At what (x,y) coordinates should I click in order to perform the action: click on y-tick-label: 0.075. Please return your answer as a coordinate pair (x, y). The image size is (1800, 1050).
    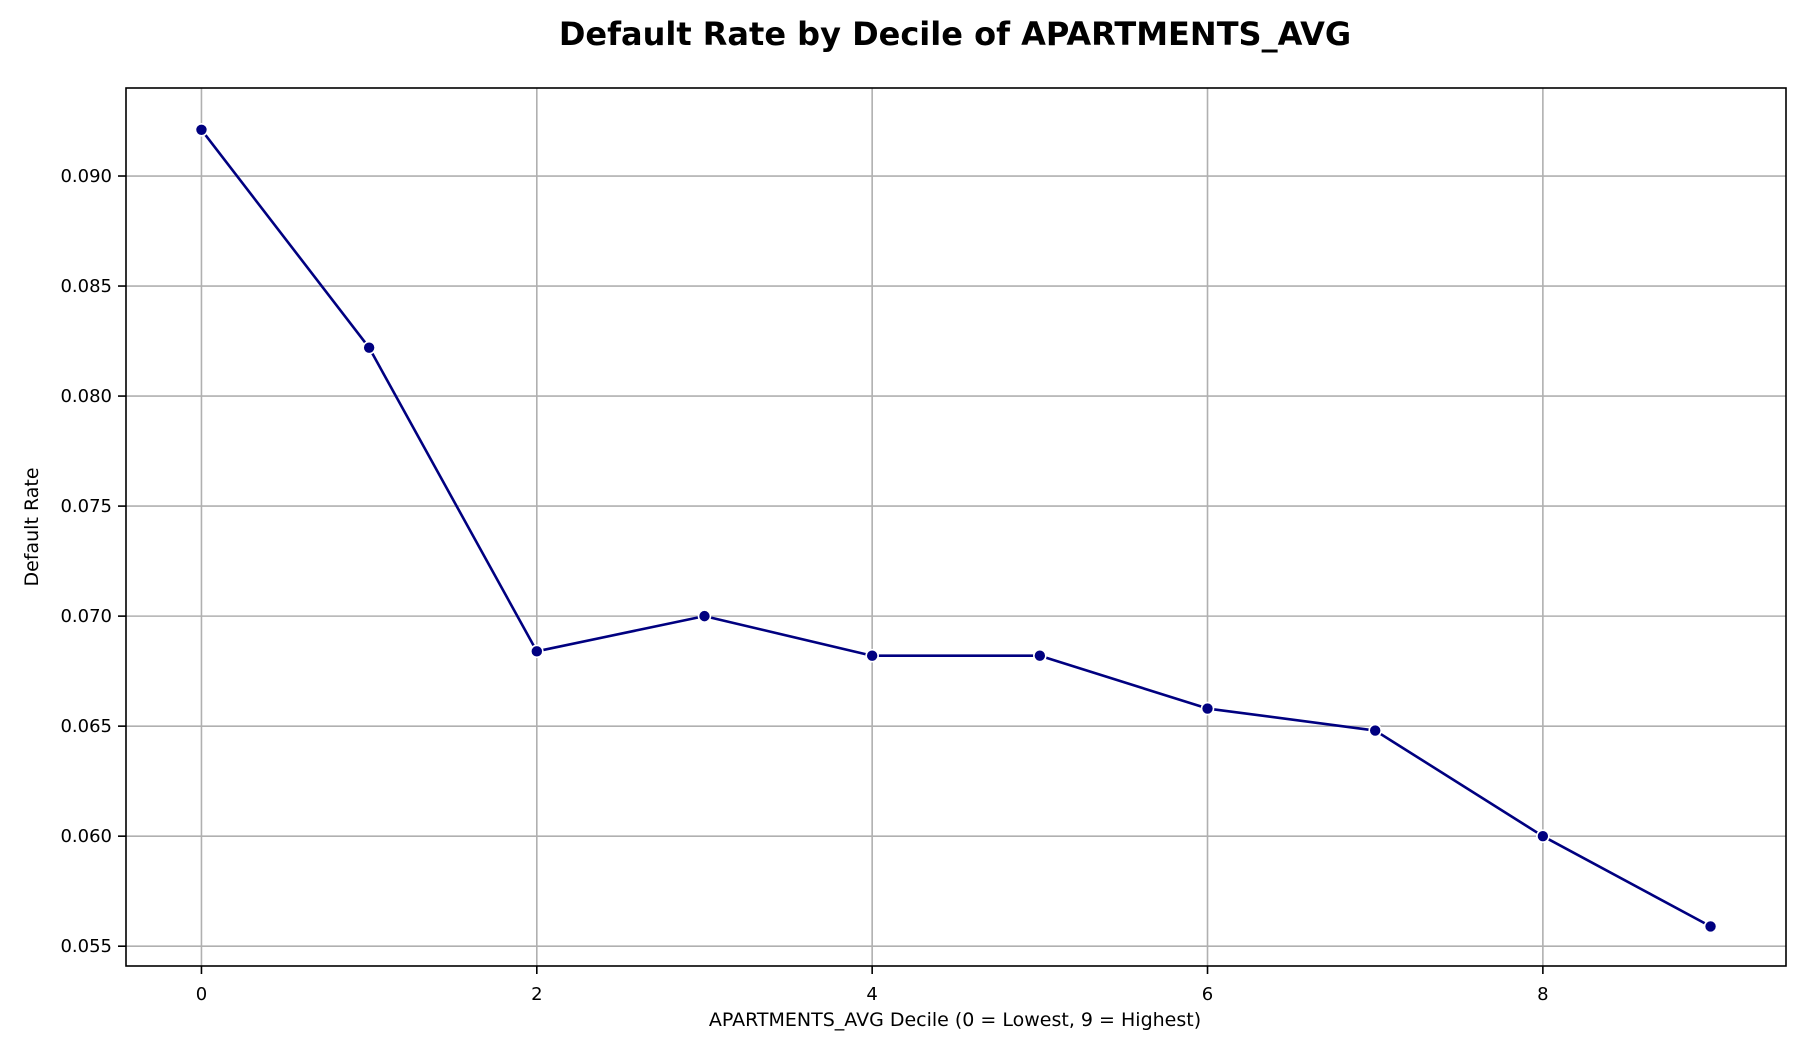
    Looking at the image, I should click on (86, 506).